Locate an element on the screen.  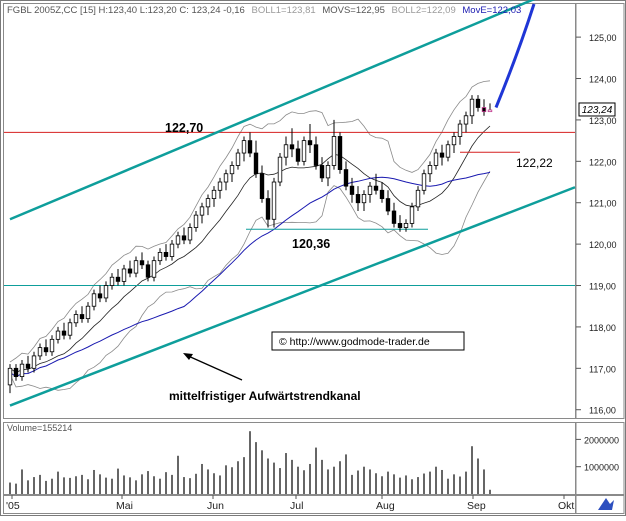
x-axis-label: Aug is located at coordinates (385, 506).